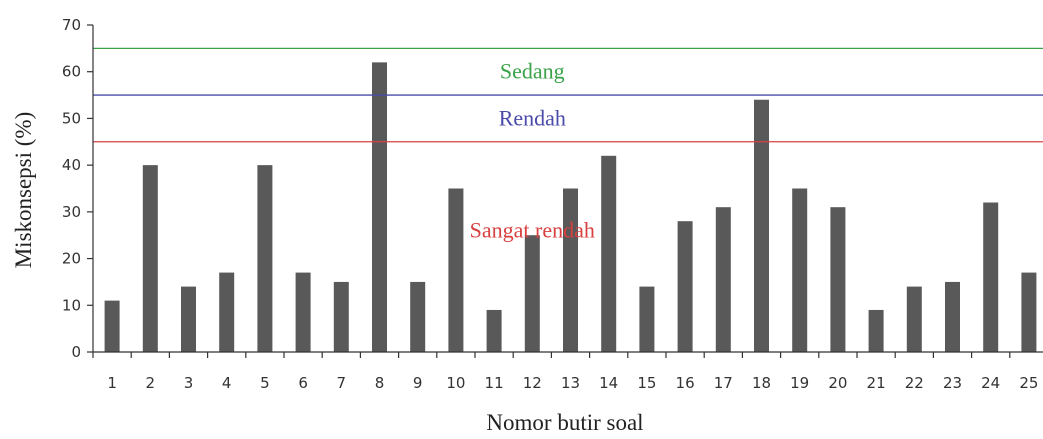 The width and height of the screenshot is (1043, 439). Describe the element at coordinates (608, 383) in the screenshot. I see `x-tick-label: 14` at that location.